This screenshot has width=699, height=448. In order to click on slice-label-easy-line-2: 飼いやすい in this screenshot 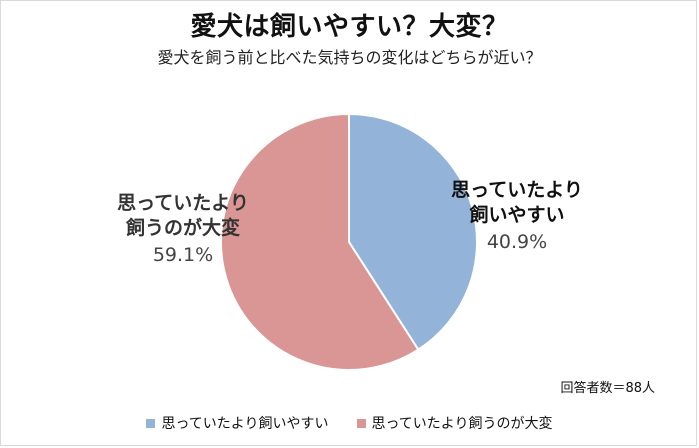, I will do `click(516, 214)`.